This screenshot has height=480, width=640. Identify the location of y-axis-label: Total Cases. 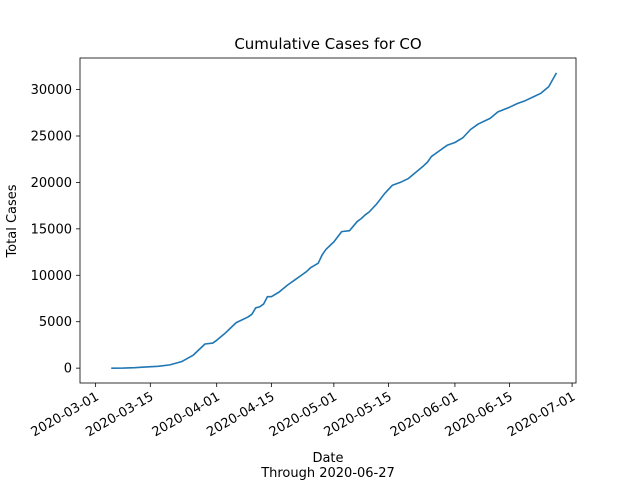
(12, 221).